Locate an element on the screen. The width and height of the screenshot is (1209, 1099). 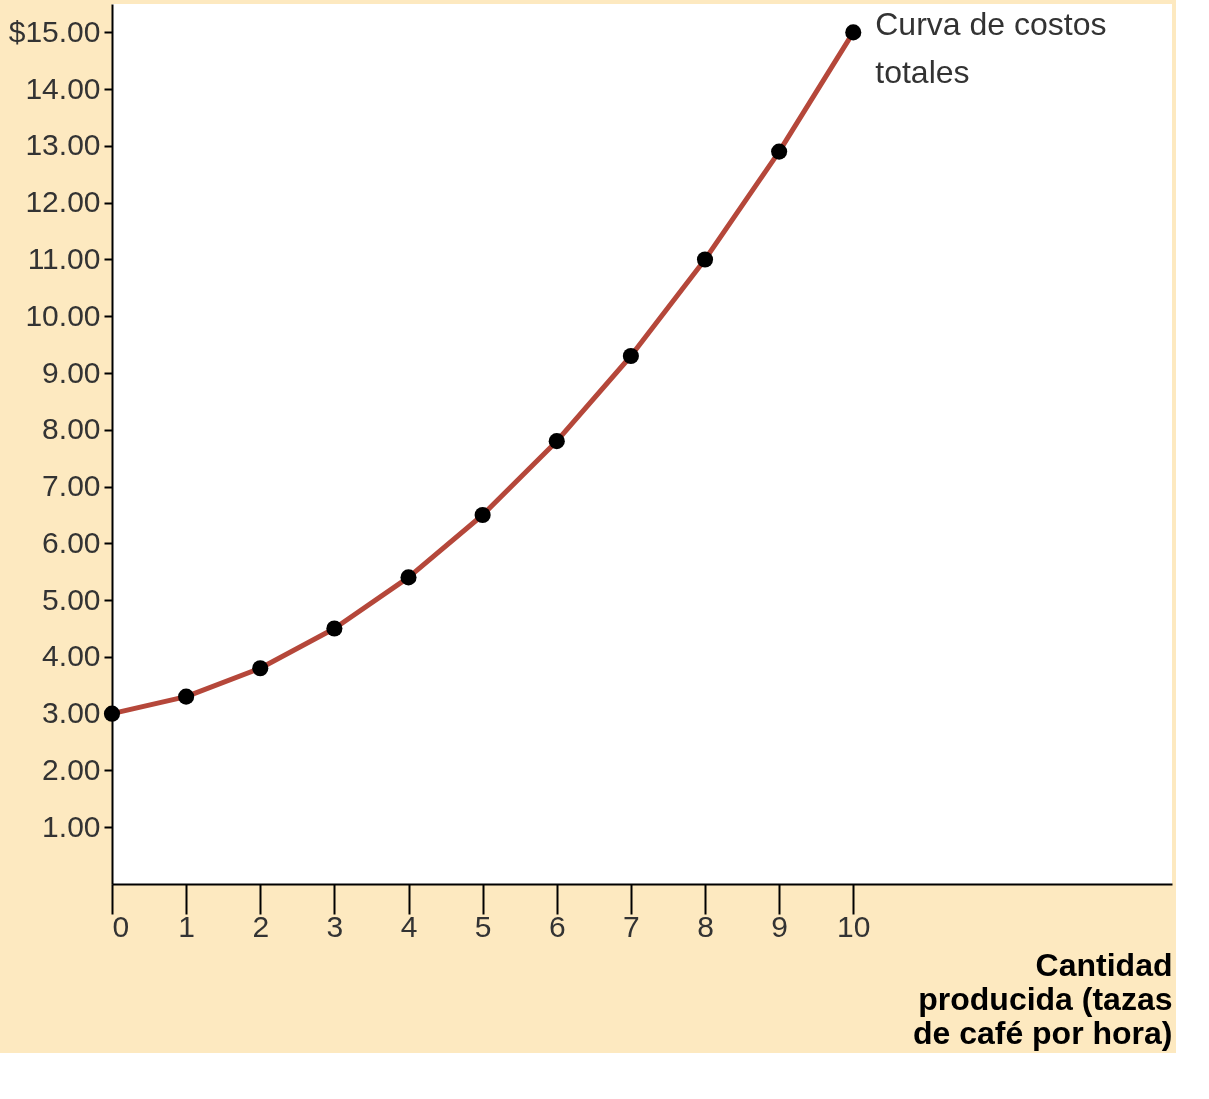
y-tick-label: 7.00 is located at coordinates (71, 486).